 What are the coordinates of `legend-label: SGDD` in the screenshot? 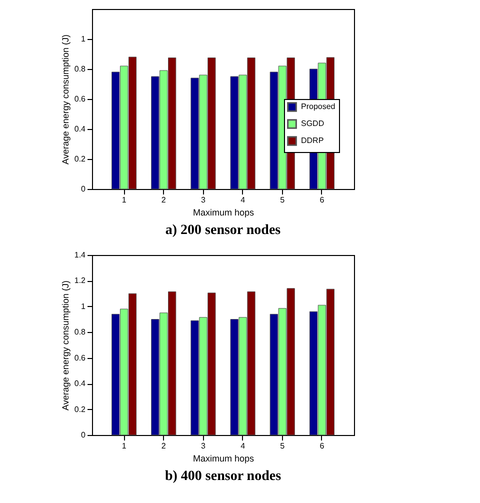 It's located at (312, 123).